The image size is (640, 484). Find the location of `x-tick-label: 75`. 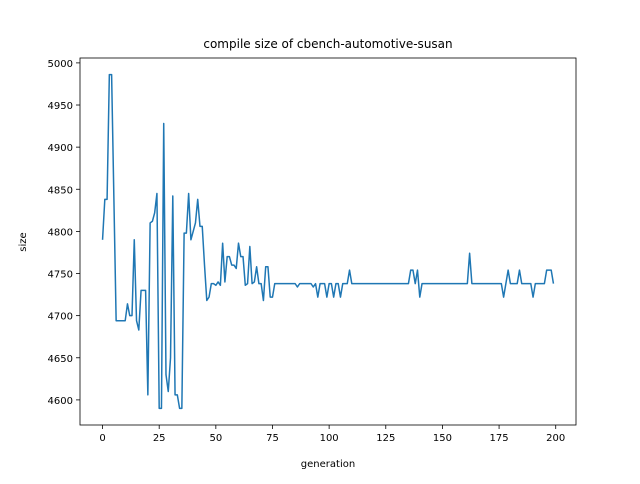

x-tick-label: 75 is located at coordinates (272, 438).